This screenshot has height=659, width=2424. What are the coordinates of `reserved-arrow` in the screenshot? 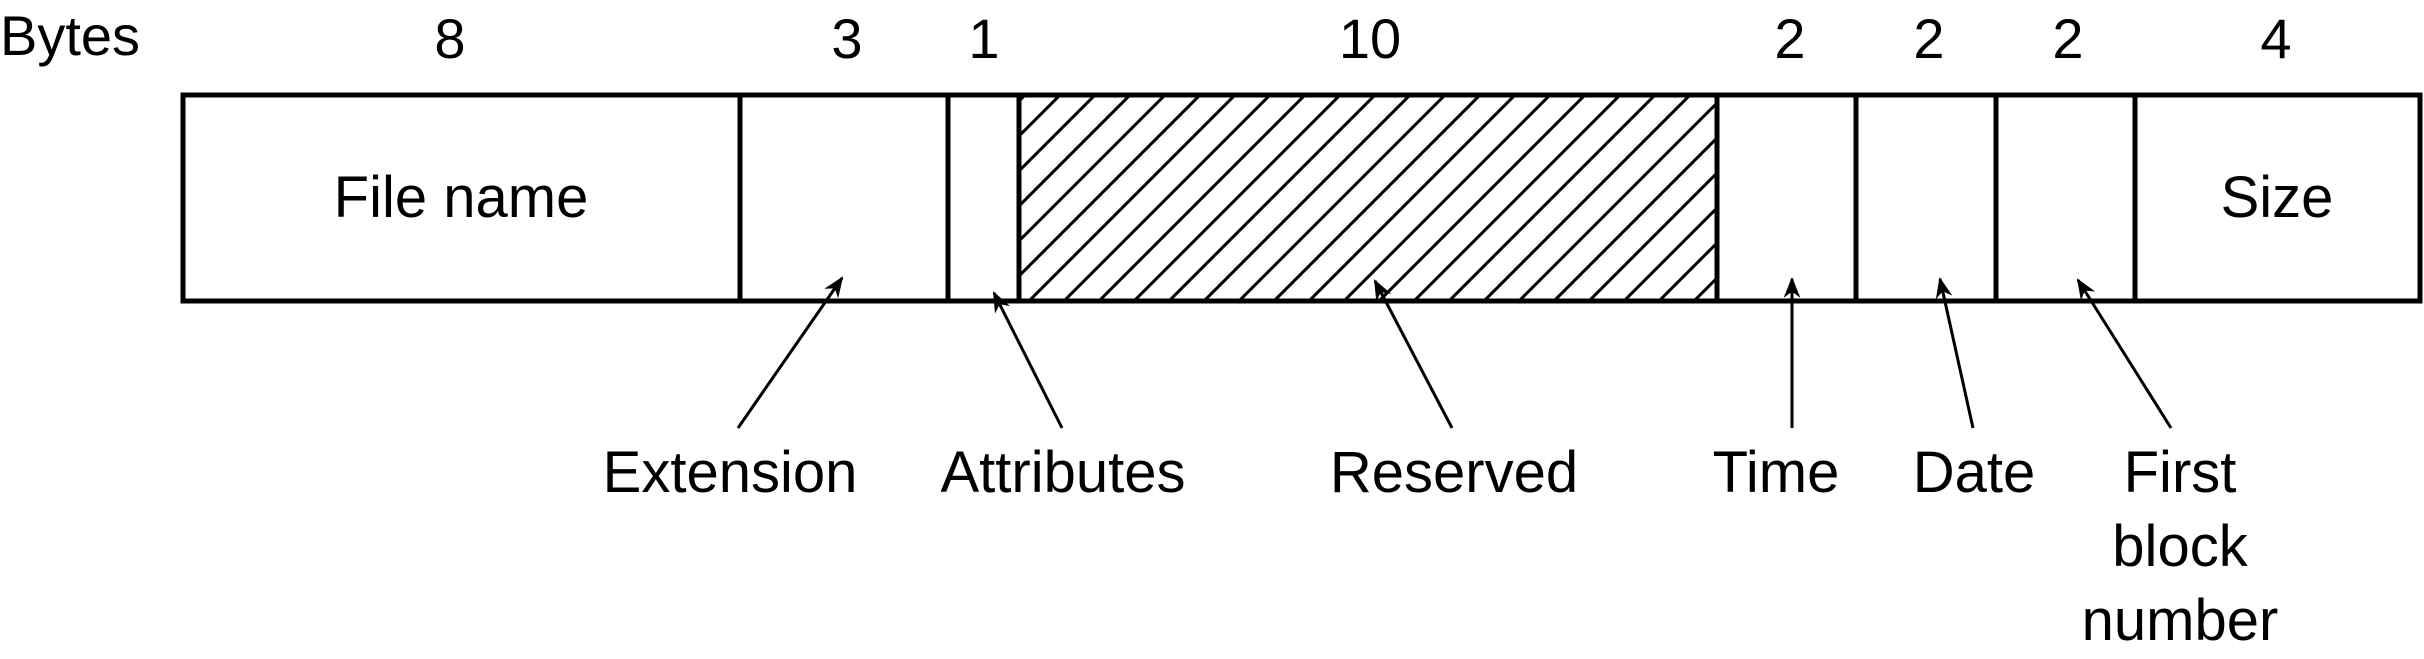 It's located at (1413, 354).